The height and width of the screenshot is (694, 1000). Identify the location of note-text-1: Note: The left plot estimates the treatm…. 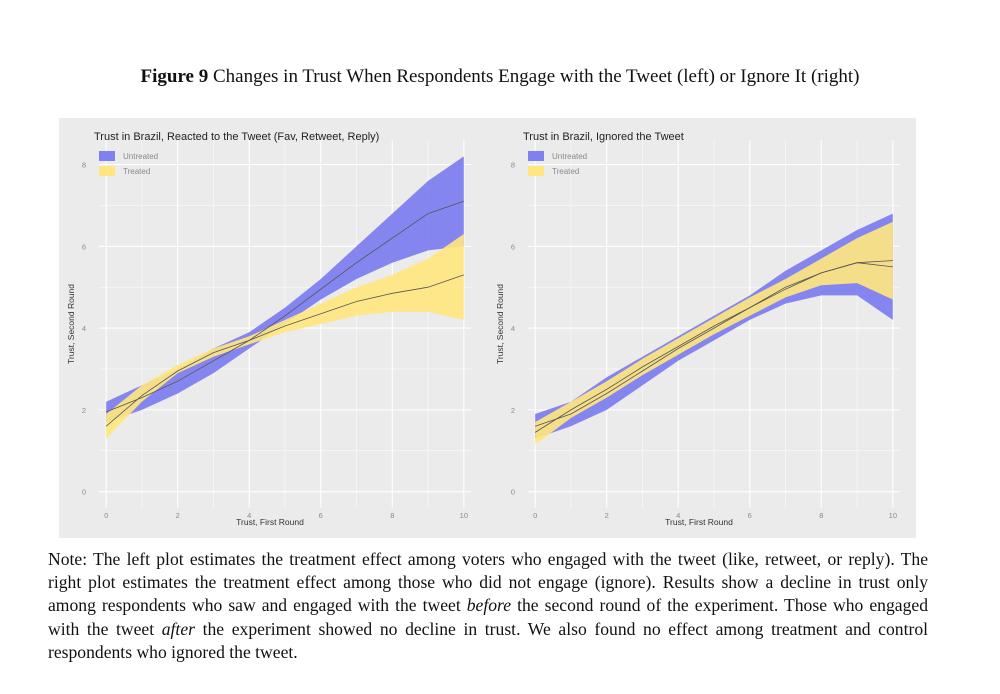
(488, 582).